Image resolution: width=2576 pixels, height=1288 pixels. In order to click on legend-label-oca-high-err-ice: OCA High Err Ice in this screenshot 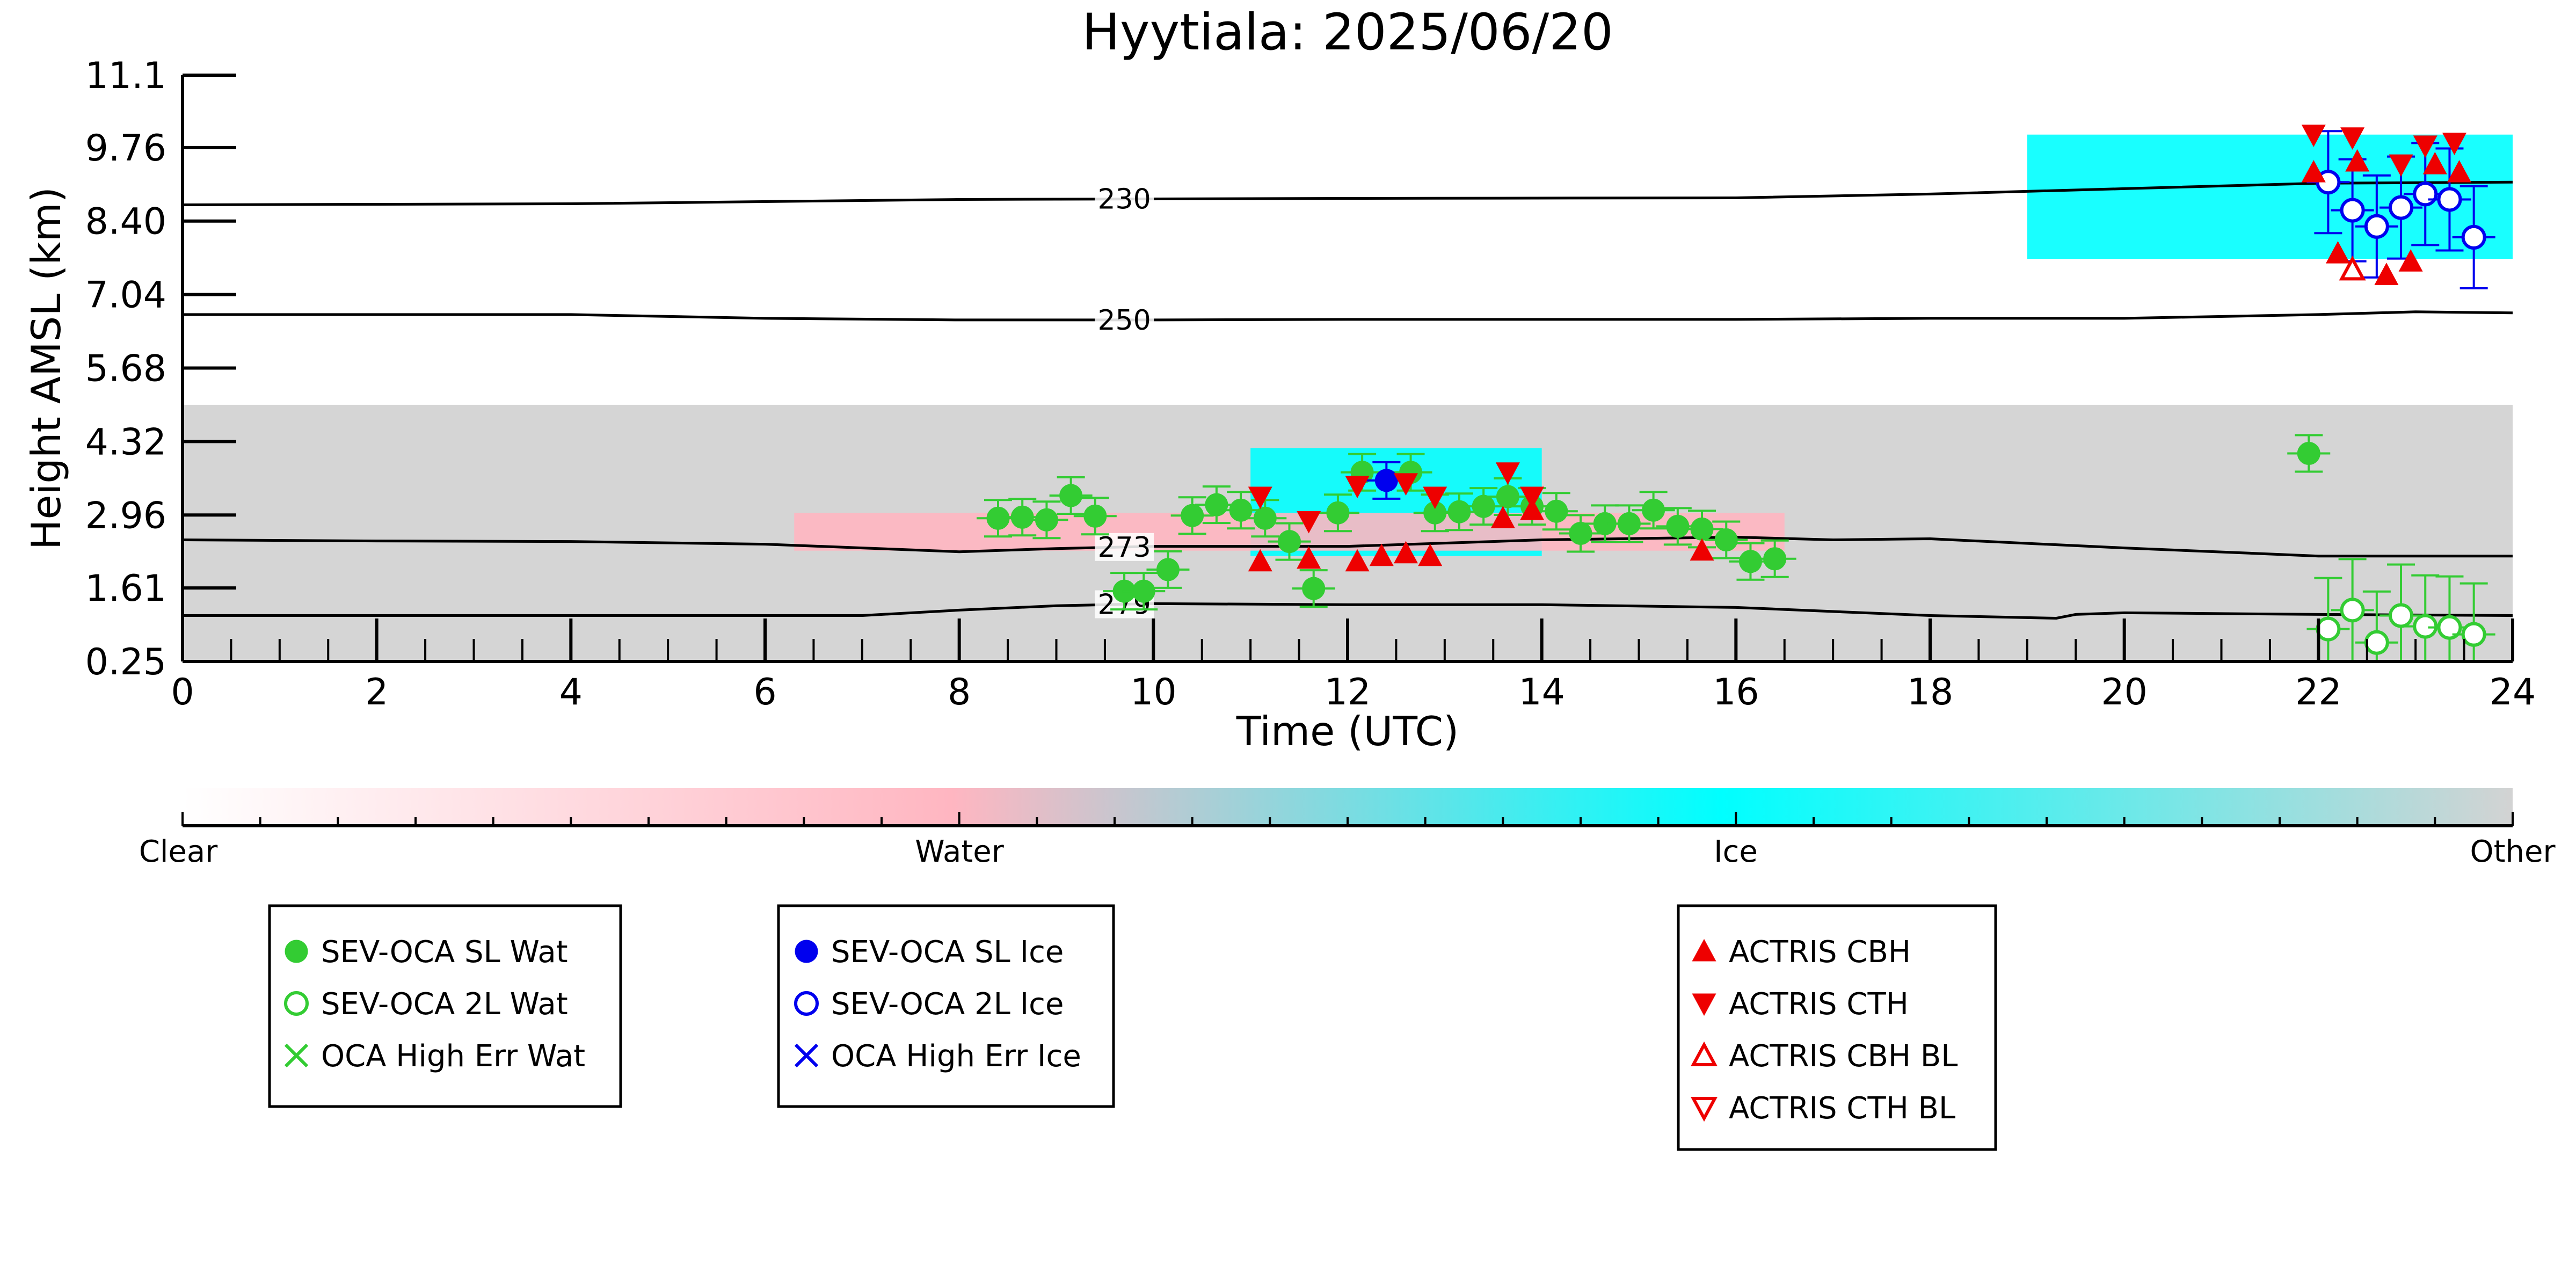, I will do `click(956, 1056)`.